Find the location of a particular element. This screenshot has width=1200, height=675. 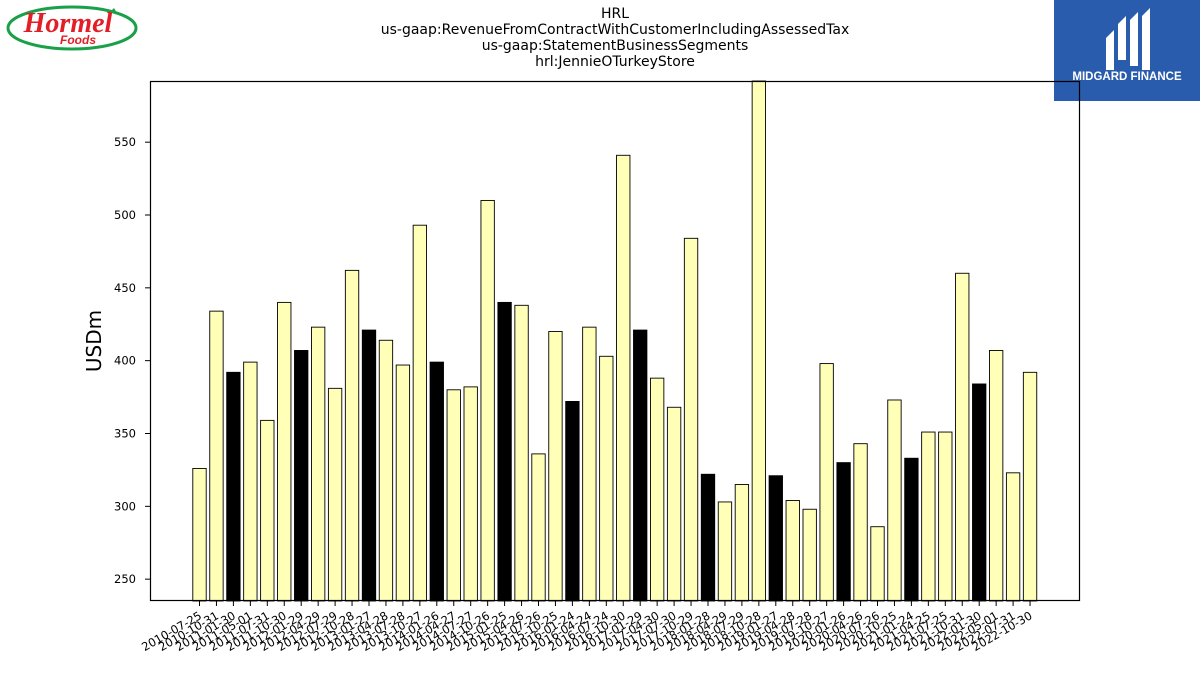

logo-ring is located at coordinates (72, 28).